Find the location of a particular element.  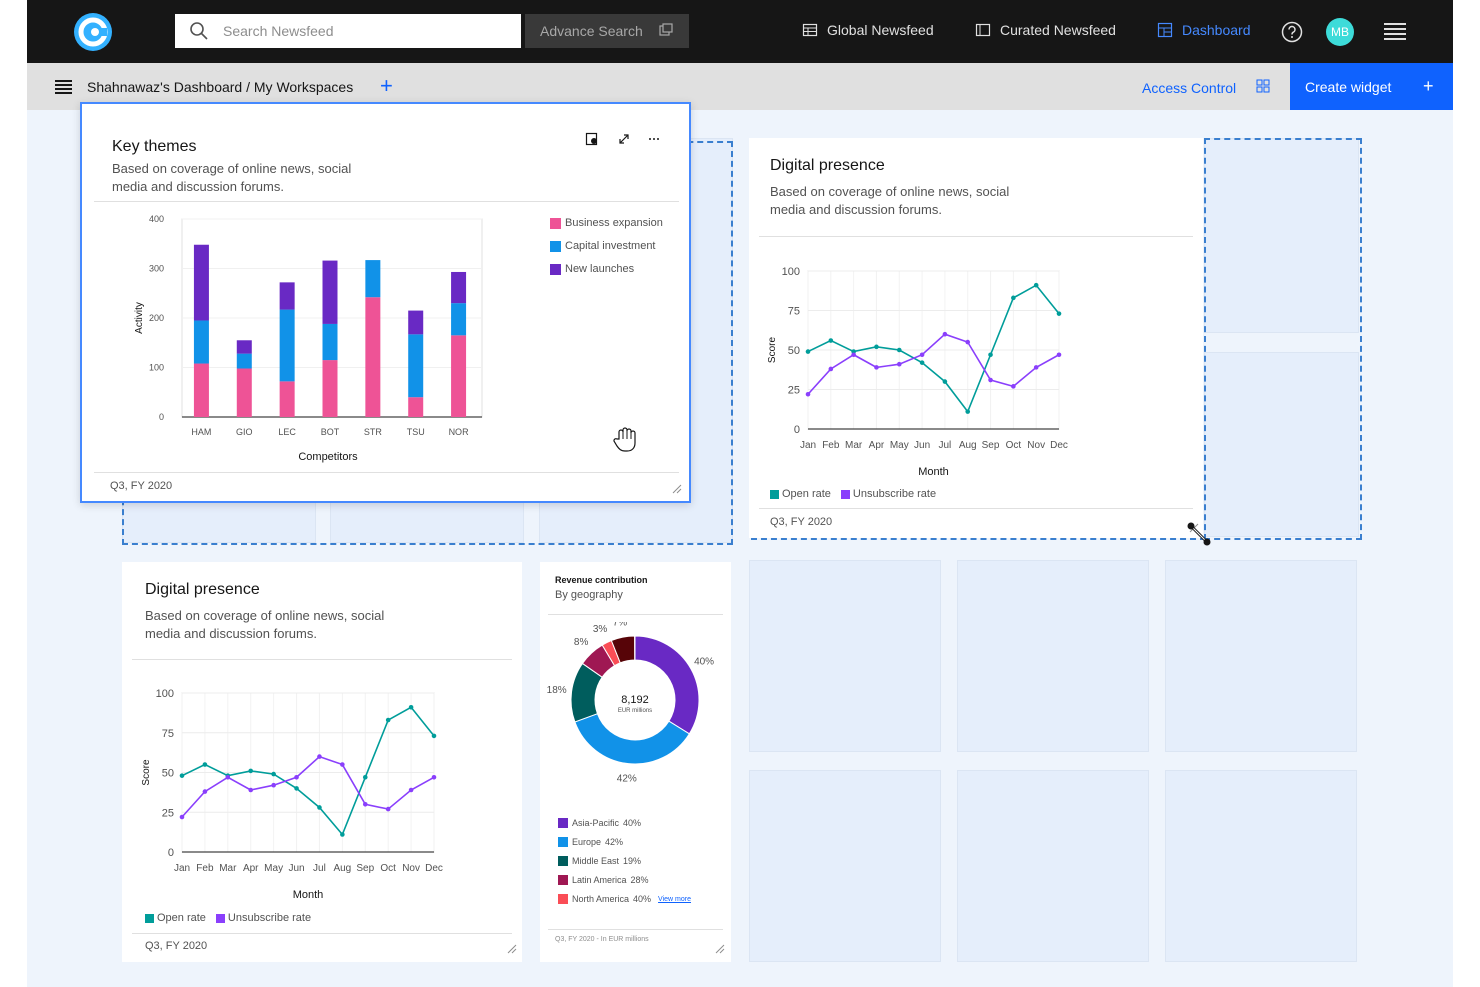

launch-icon is located at coordinates (666, 29).